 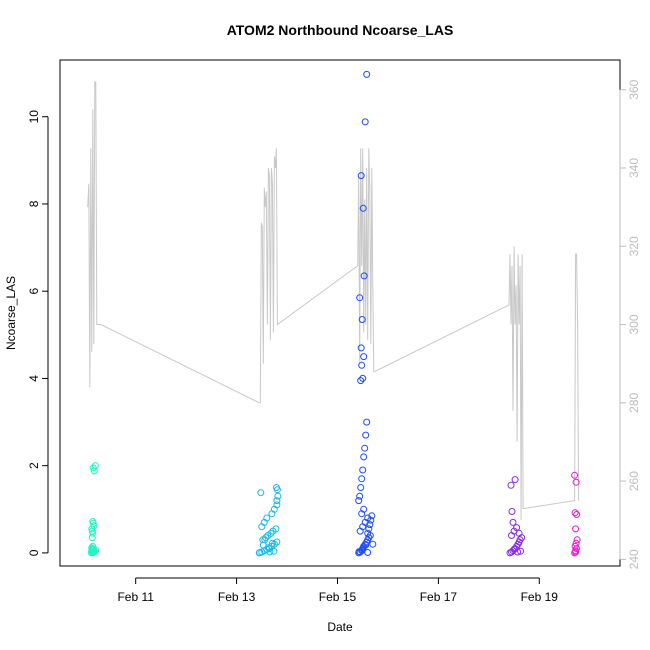 What do you see at coordinates (34, 378) in the screenshot?
I see `y-tick-label: 4` at bounding box center [34, 378].